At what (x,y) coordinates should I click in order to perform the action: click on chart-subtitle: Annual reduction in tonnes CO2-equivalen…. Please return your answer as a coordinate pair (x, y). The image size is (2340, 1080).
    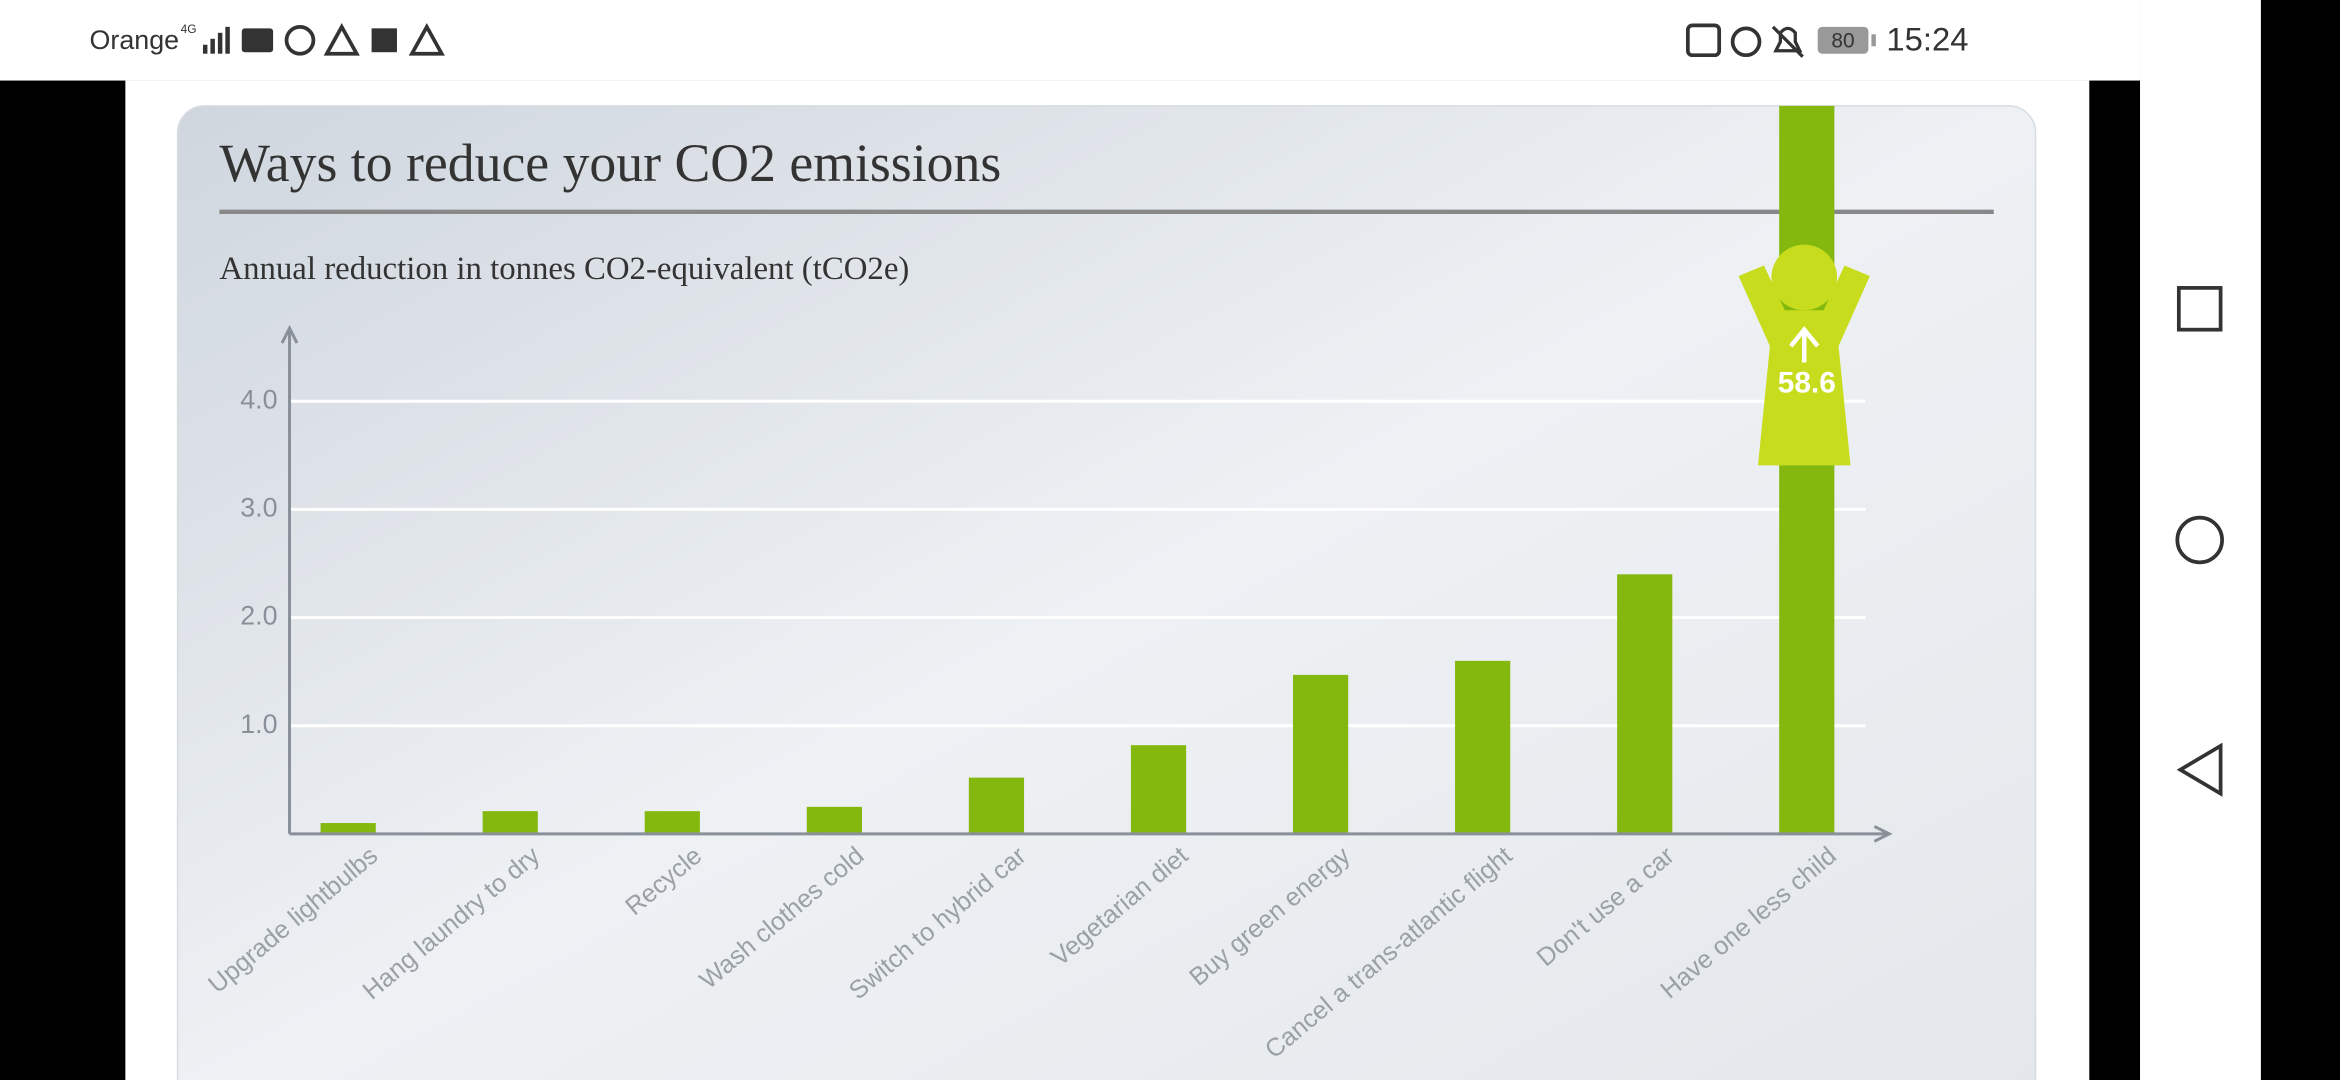
    Looking at the image, I should click on (564, 269).